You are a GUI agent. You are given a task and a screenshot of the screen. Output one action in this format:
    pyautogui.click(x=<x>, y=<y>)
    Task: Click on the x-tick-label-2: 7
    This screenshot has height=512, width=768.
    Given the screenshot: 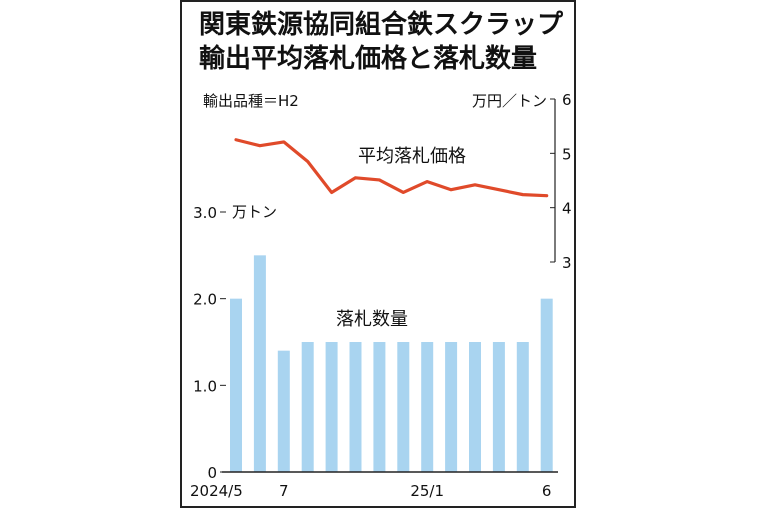 What is the action you would take?
    pyautogui.click(x=284, y=491)
    